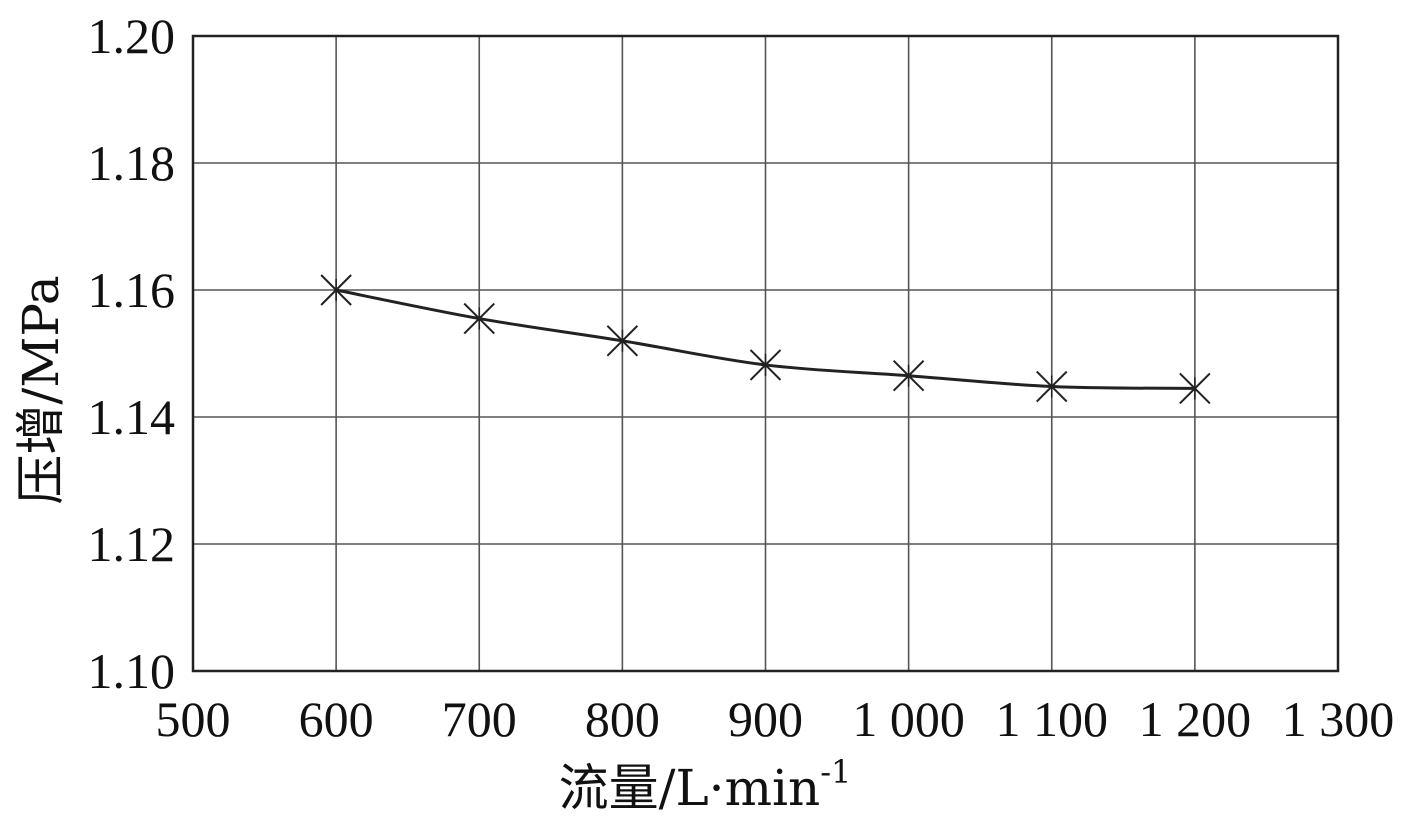 The image size is (1417, 822). I want to click on series-group, so click(765, 339).